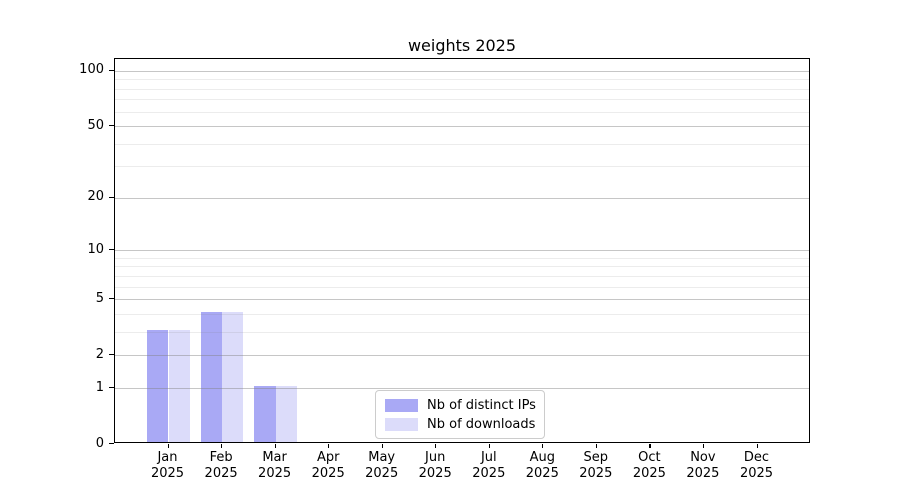 The image size is (900, 500). I want to click on y-tick-label: 50, so click(95, 125).